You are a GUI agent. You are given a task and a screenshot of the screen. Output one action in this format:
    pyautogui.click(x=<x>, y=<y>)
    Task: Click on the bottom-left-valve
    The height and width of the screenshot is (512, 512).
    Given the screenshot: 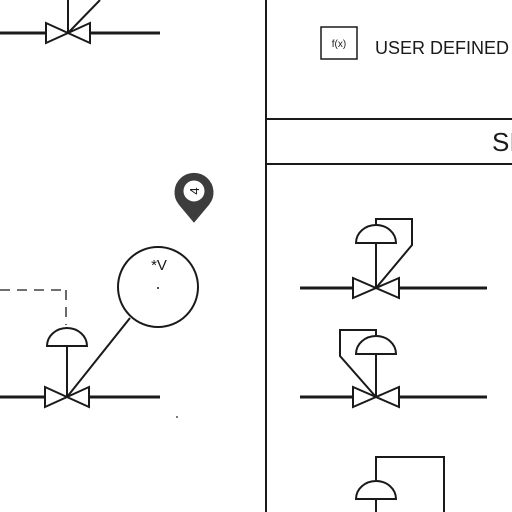 What is the action you would take?
    pyautogui.click(x=80, y=363)
    